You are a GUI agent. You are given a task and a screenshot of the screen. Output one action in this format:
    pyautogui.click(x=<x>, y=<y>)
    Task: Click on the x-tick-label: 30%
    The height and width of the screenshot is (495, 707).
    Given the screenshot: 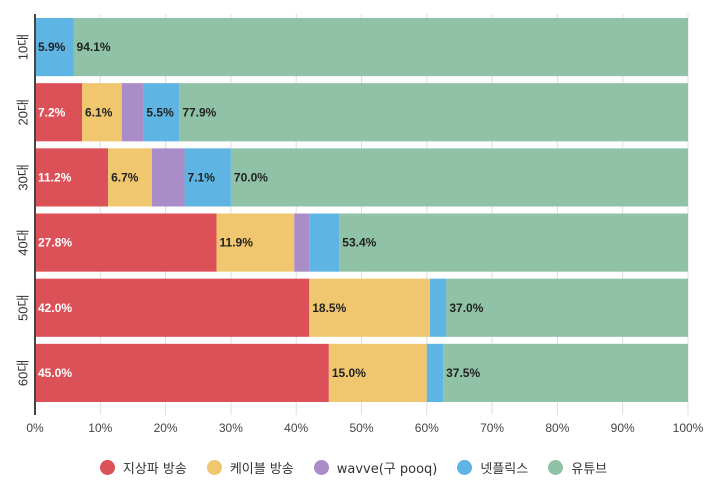 What is the action you would take?
    pyautogui.click(x=231, y=428)
    